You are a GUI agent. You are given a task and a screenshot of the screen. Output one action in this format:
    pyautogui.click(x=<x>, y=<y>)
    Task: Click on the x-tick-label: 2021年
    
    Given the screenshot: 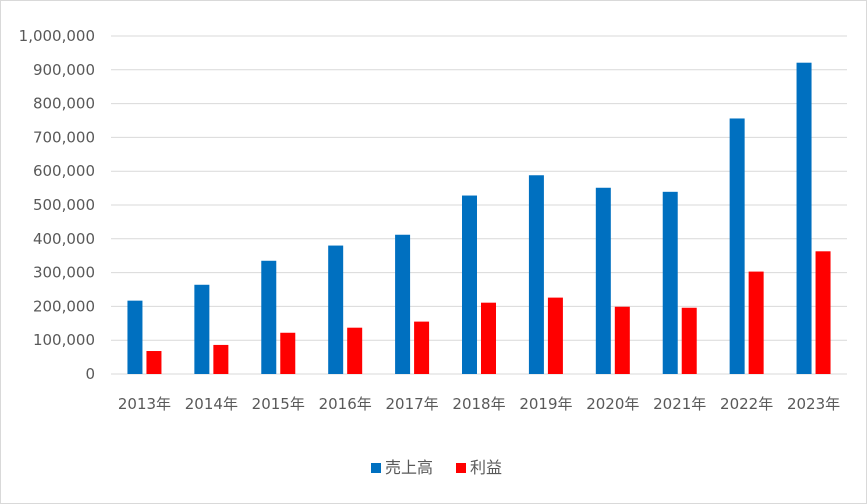 What is the action you would take?
    pyautogui.click(x=679, y=404)
    